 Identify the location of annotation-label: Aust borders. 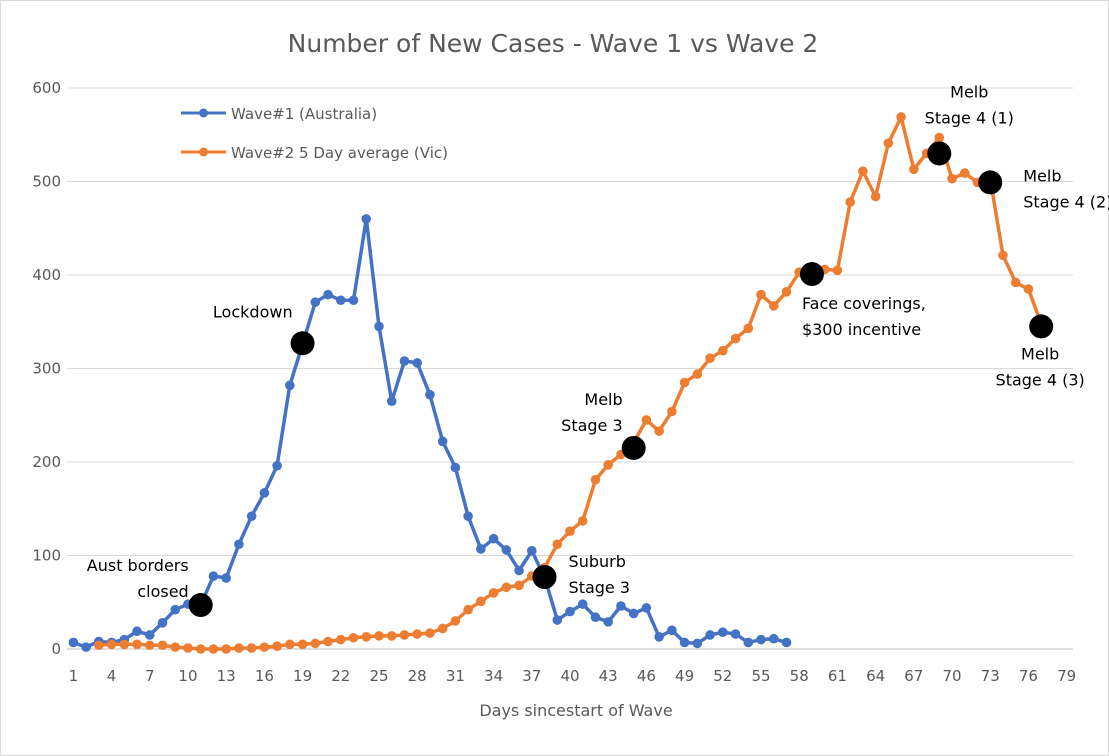
(138, 565).